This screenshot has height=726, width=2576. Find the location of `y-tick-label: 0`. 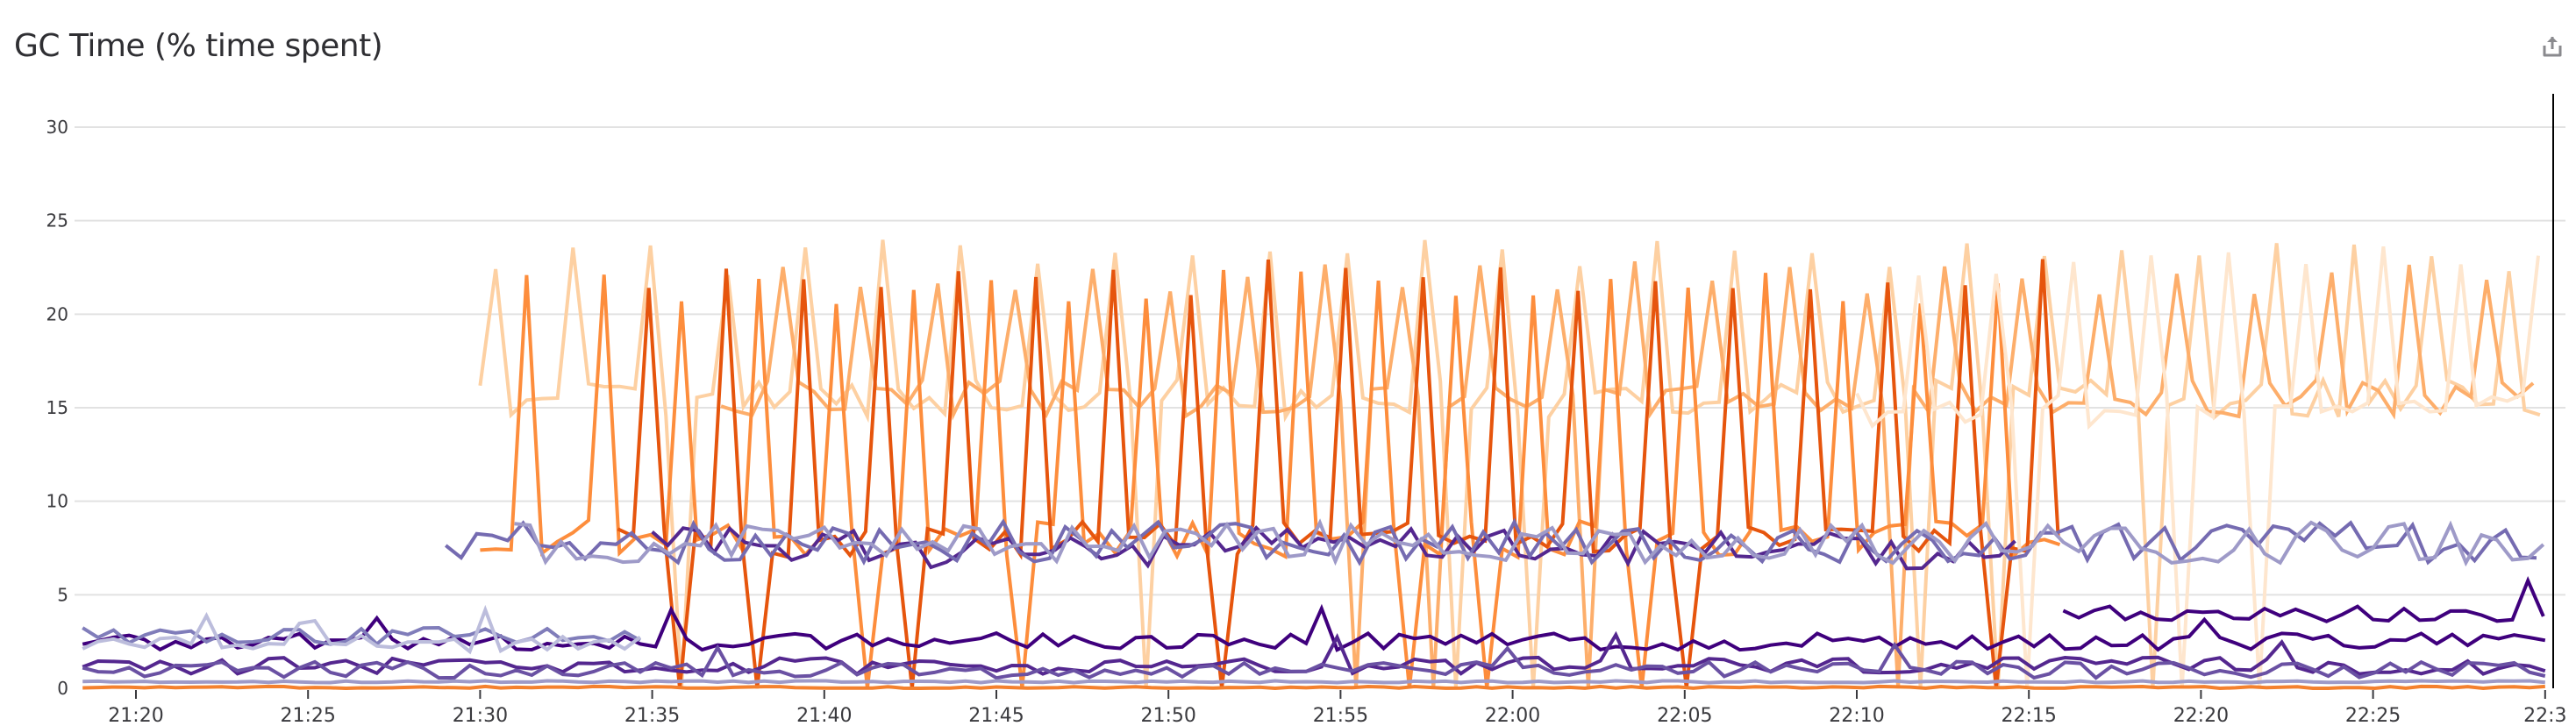

y-tick-label: 0 is located at coordinates (63, 688).